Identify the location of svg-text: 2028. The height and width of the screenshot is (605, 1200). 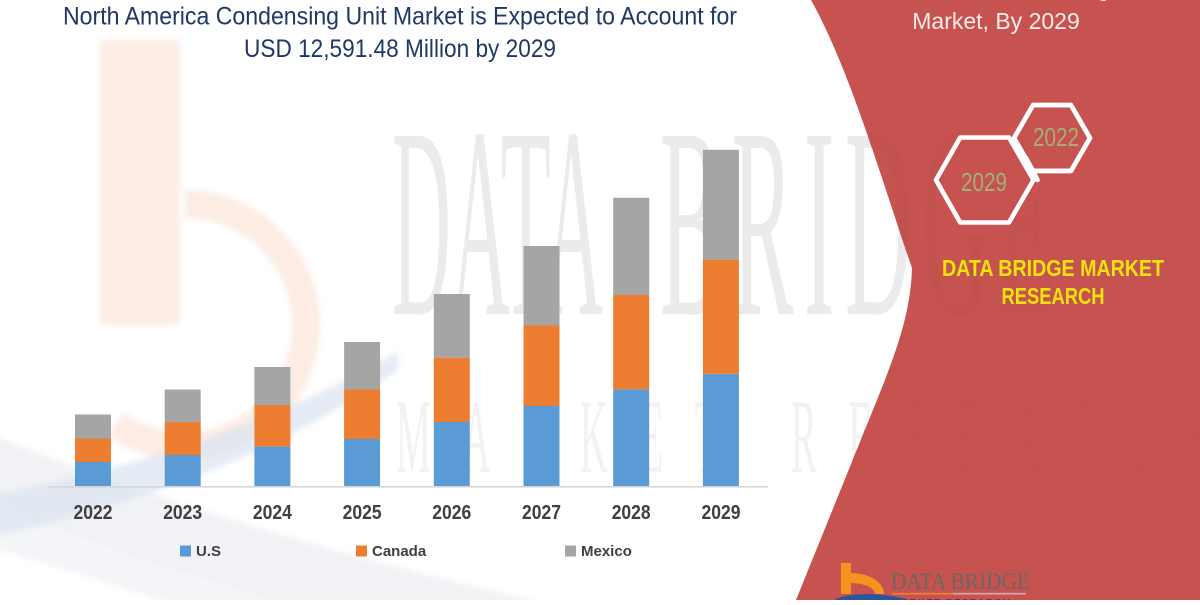
(631, 513).